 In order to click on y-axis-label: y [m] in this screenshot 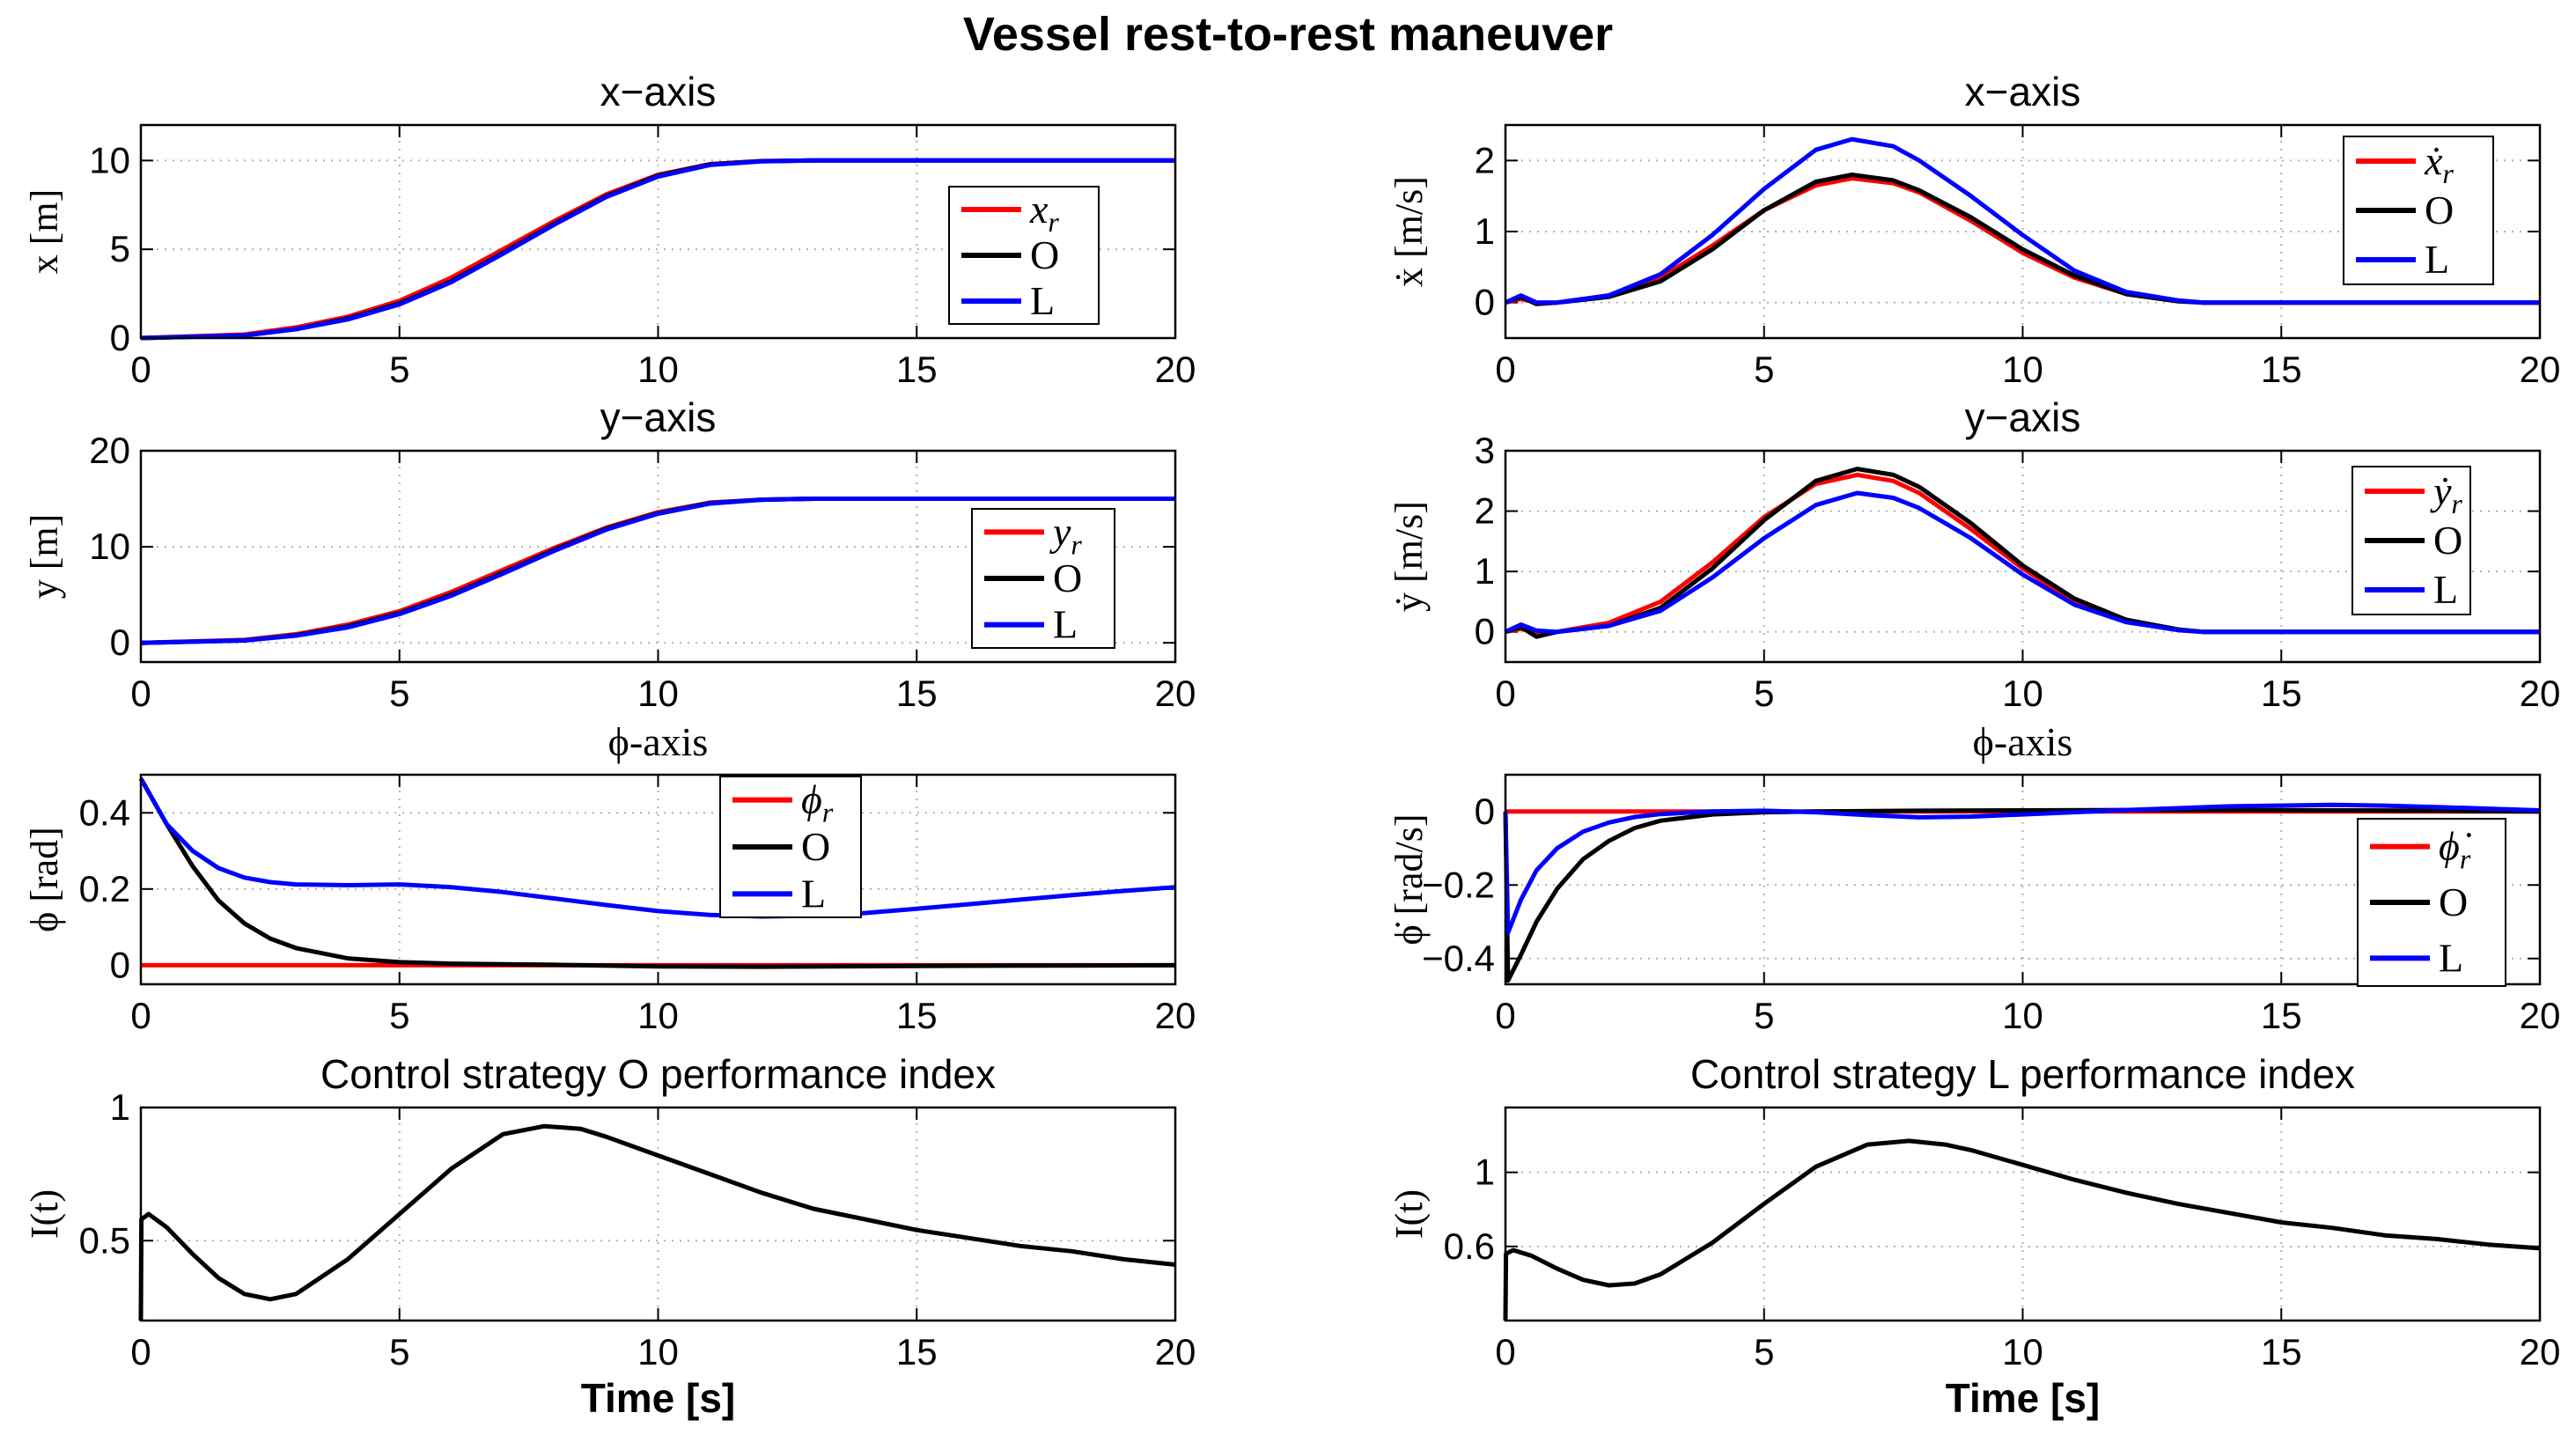, I will do `click(44, 557)`.